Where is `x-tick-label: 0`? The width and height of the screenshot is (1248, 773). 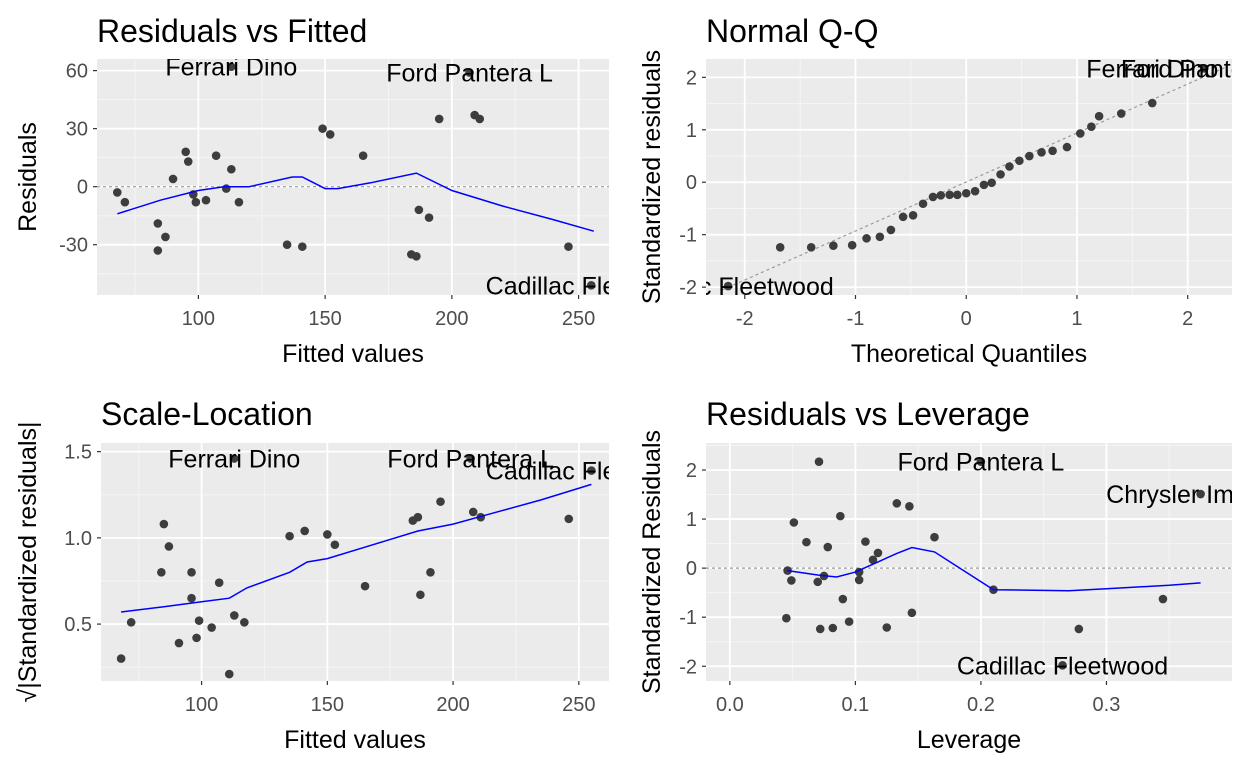
x-tick-label: 0 is located at coordinates (966, 319).